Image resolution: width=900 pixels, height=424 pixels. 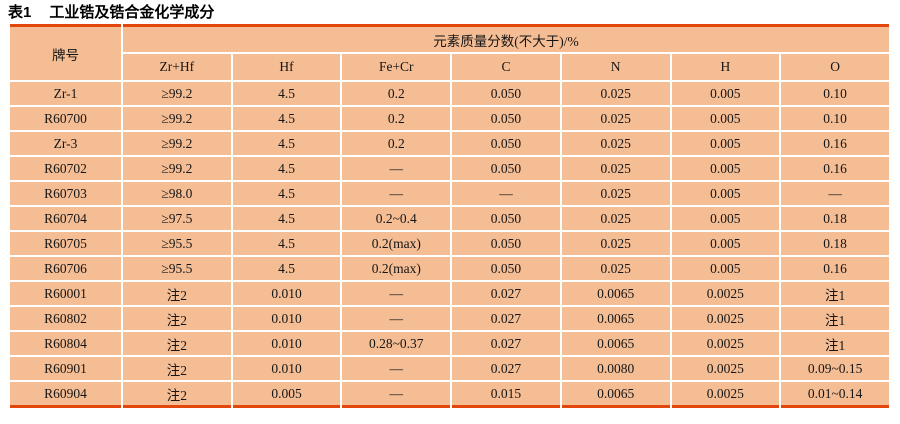 I want to click on column-header-n: N, so click(x=615, y=67).